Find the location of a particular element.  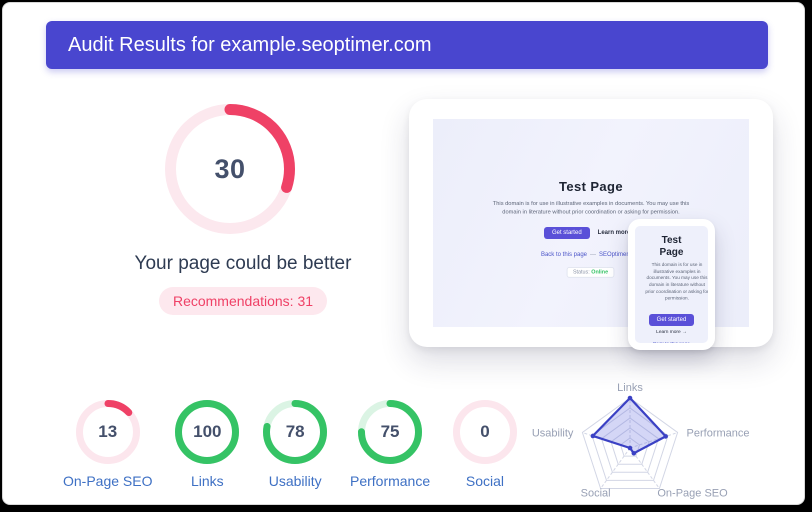

overall-score-value: 30 is located at coordinates (230, 168).